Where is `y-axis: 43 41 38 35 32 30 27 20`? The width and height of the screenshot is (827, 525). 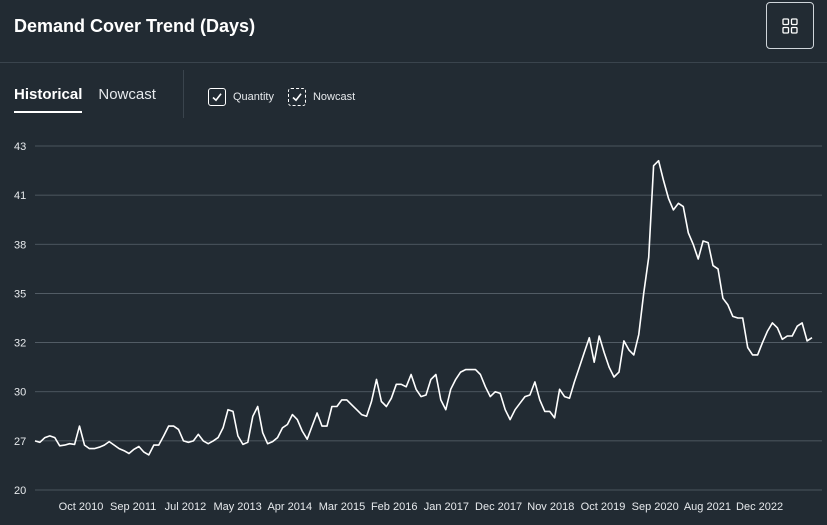
y-axis: 43 41 38 35 32 30 27 20 is located at coordinates (20, 319).